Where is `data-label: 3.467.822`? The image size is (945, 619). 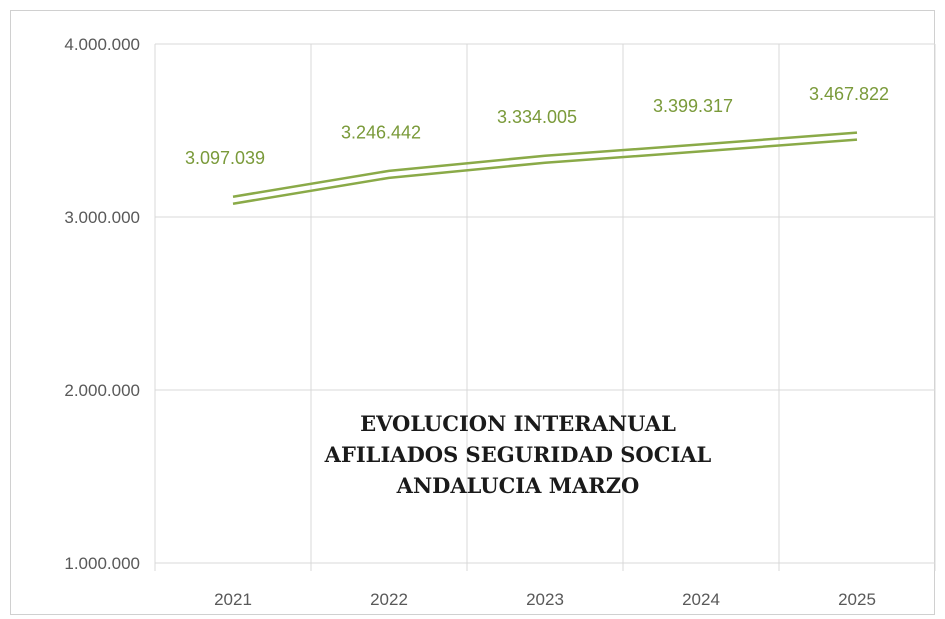
data-label: 3.467.822 is located at coordinates (849, 94).